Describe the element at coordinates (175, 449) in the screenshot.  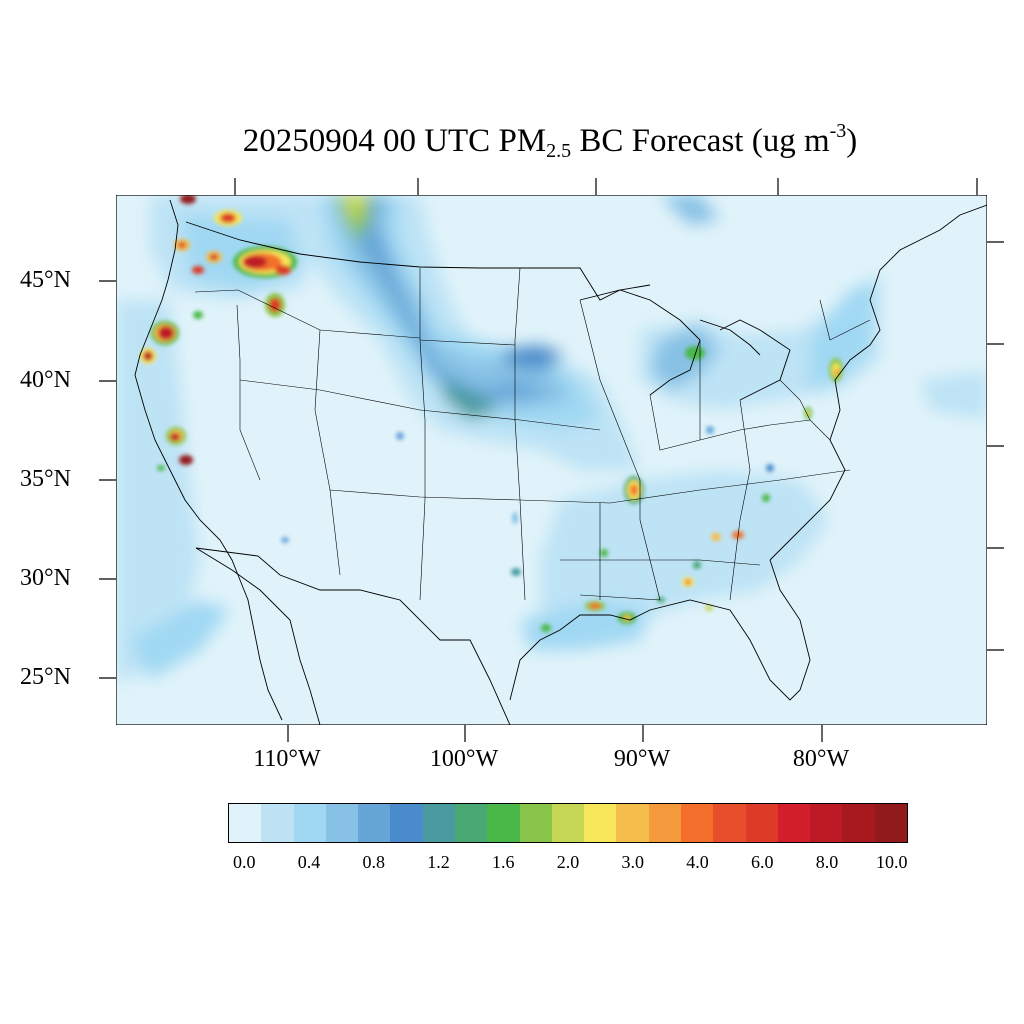
I see `hotspot-central-ca` at that location.